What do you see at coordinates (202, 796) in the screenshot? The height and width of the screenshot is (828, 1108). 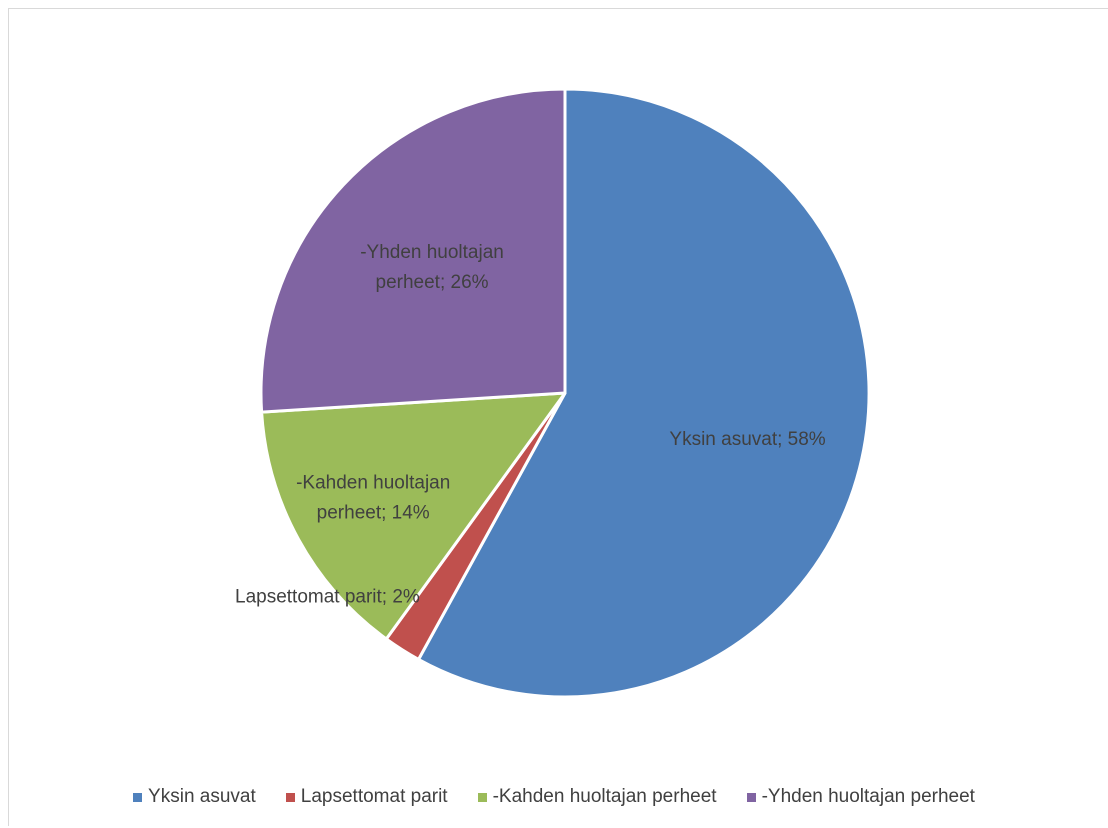 I see `legend-label: Yksin asuvat` at bounding box center [202, 796].